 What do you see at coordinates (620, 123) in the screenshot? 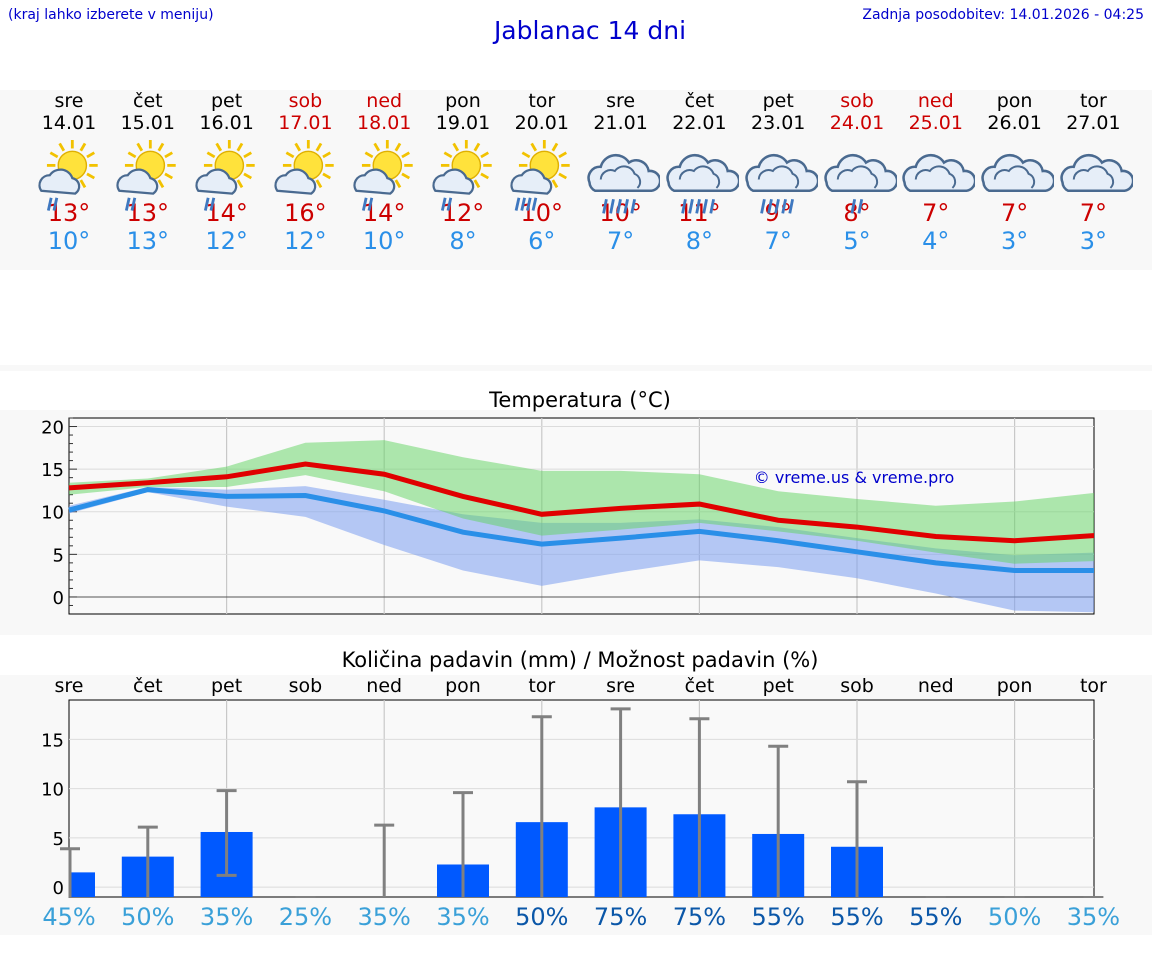
I see `day-date: 21.01` at bounding box center [620, 123].